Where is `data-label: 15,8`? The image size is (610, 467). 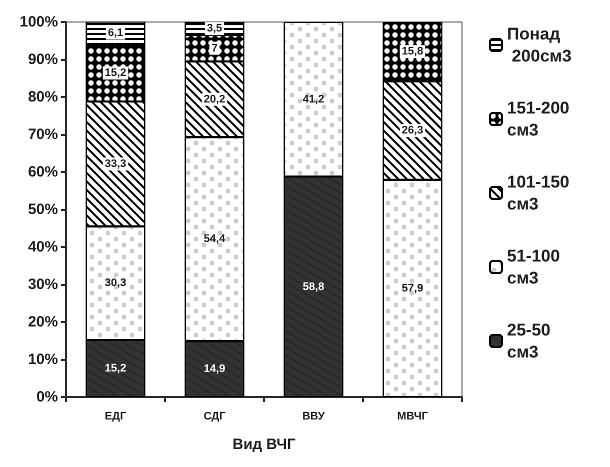 data-label: 15,8 is located at coordinates (413, 52).